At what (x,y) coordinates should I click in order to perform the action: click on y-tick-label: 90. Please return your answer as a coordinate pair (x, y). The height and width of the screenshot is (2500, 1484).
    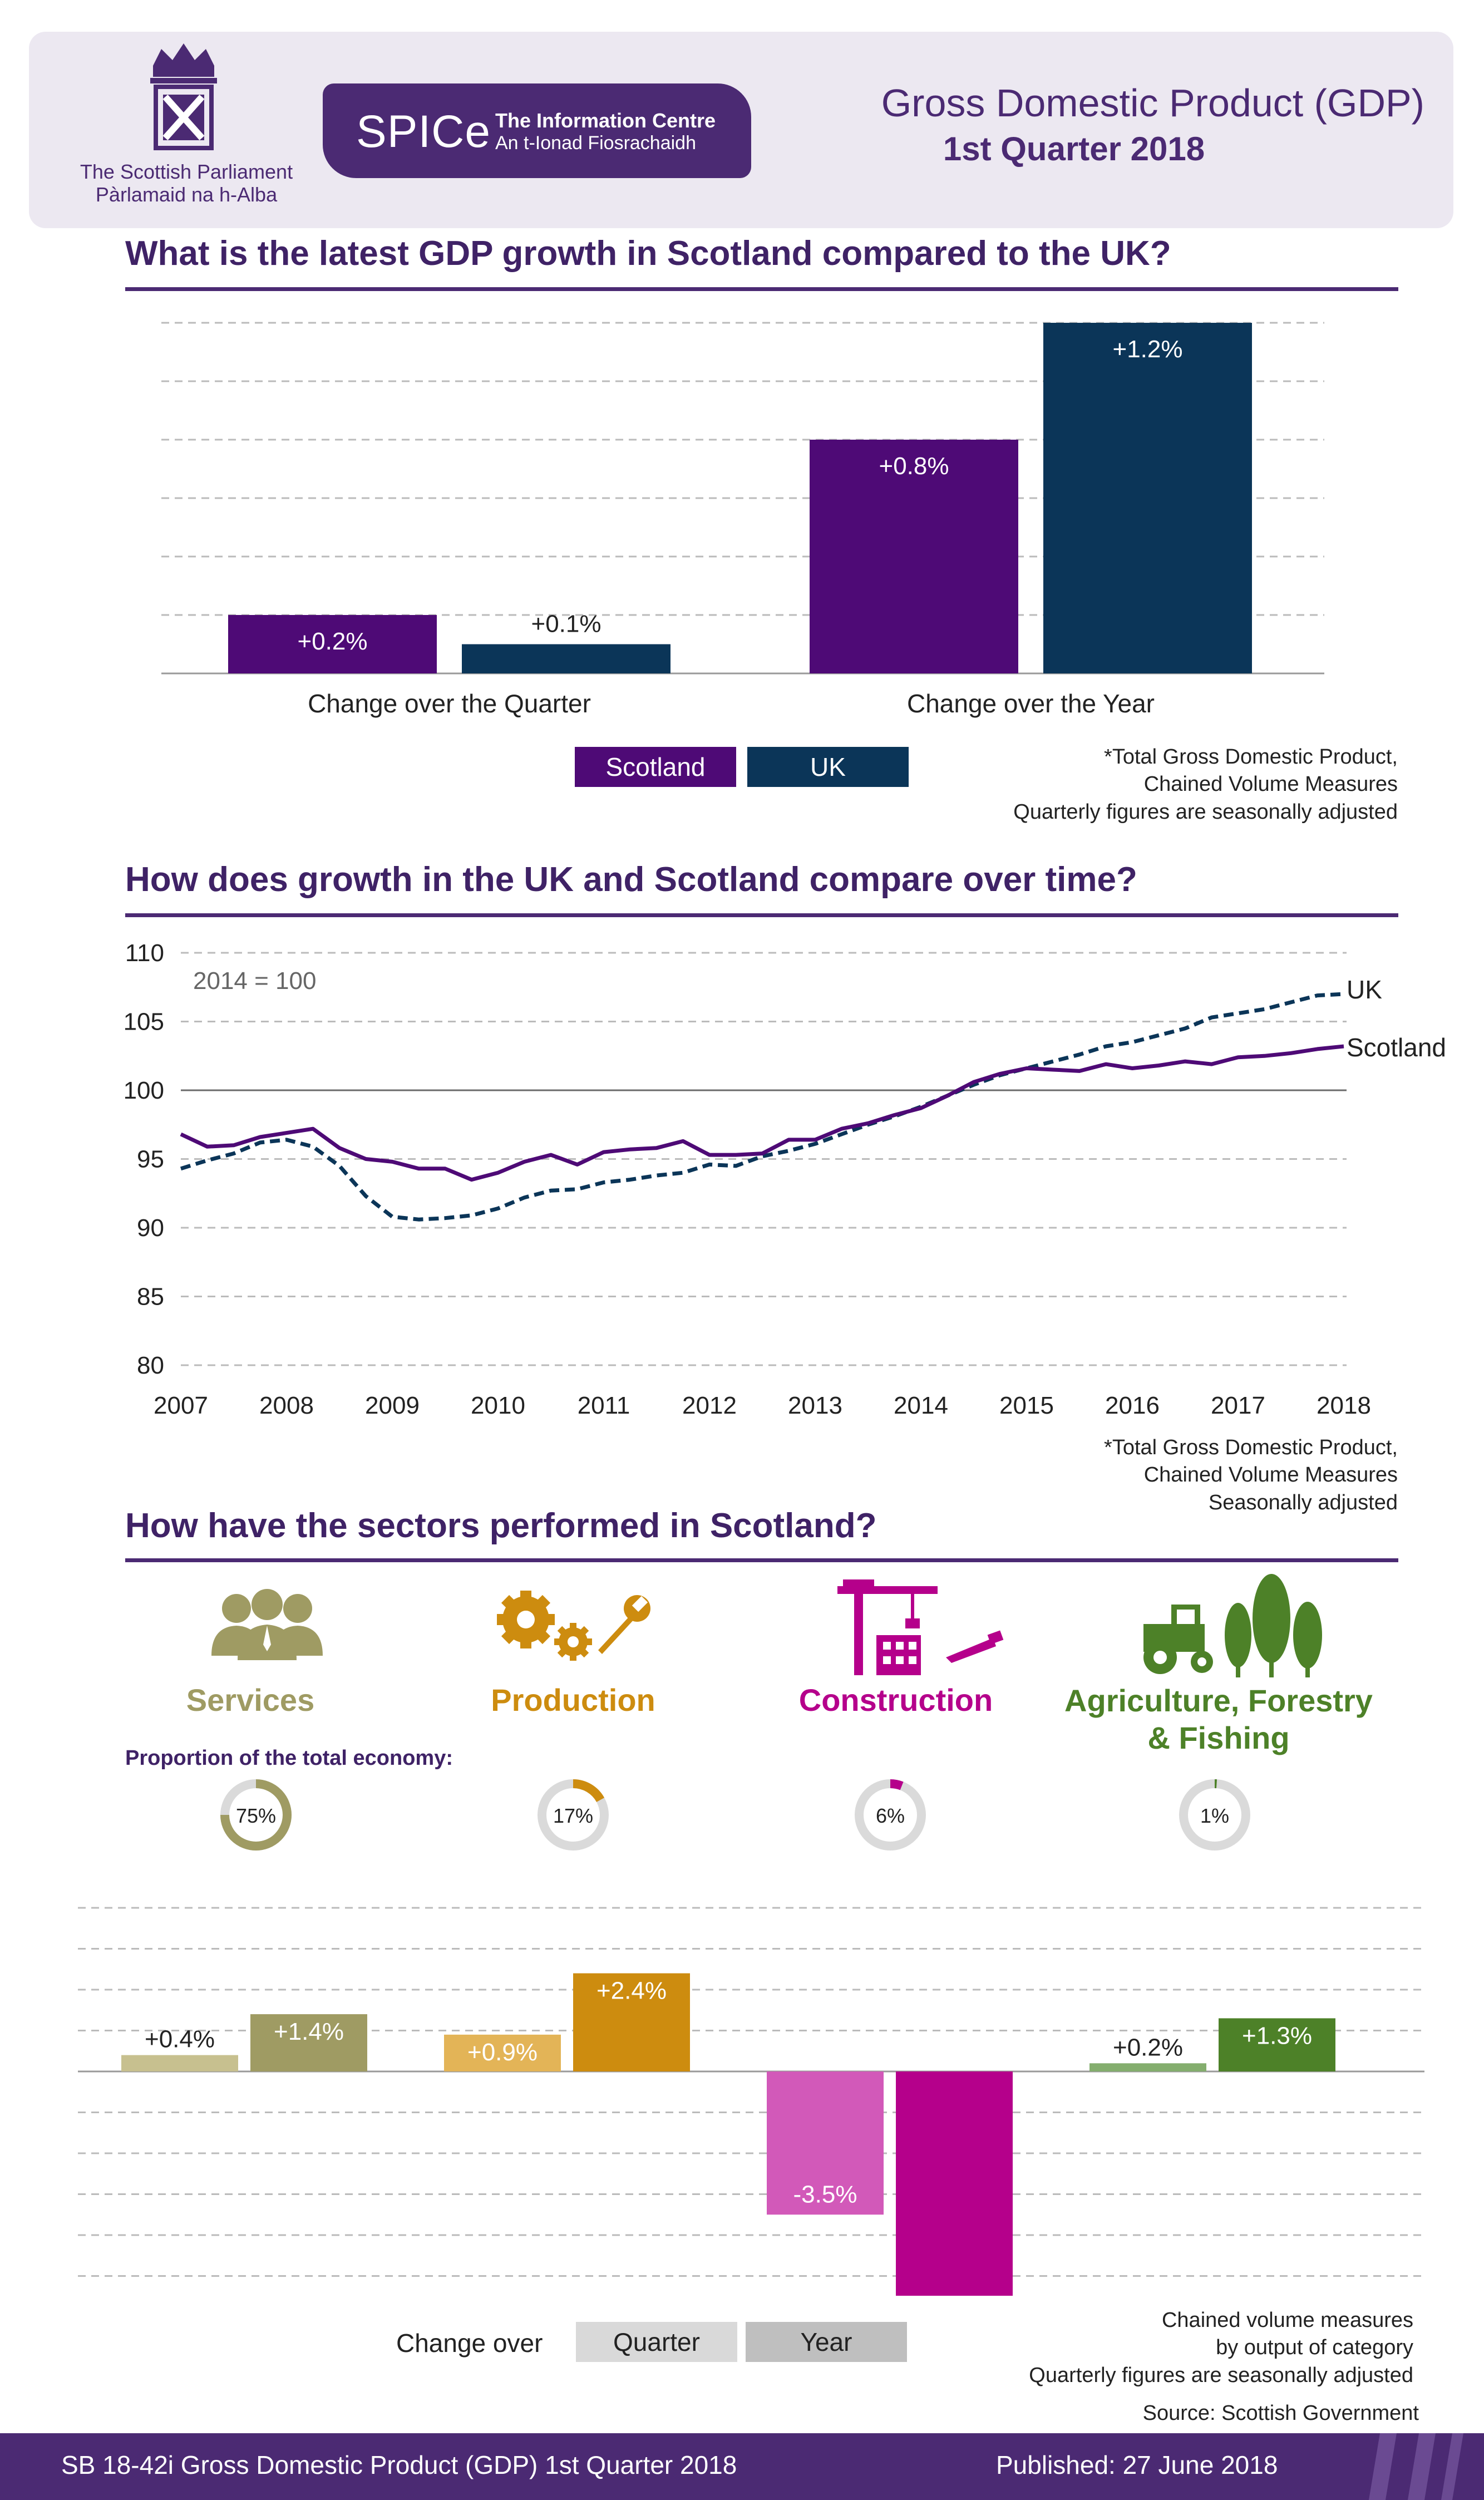
    Looking at the image, I should click on (151, 1228).